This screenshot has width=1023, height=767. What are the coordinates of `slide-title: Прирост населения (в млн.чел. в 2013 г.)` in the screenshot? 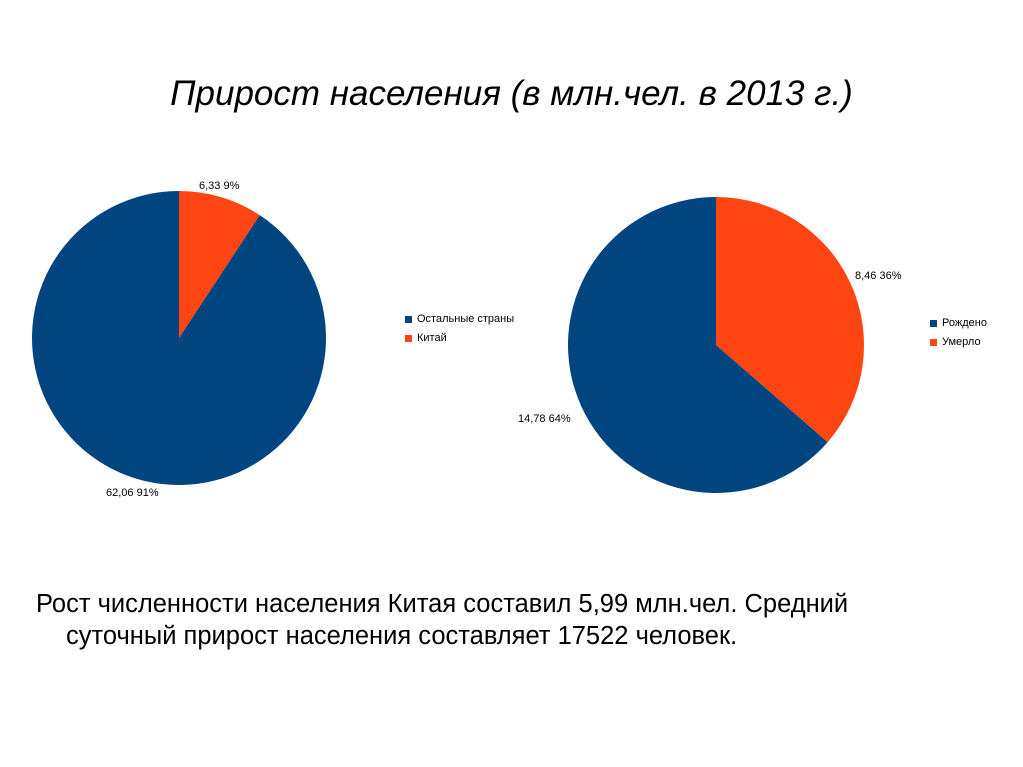 It's located at (511, 93).